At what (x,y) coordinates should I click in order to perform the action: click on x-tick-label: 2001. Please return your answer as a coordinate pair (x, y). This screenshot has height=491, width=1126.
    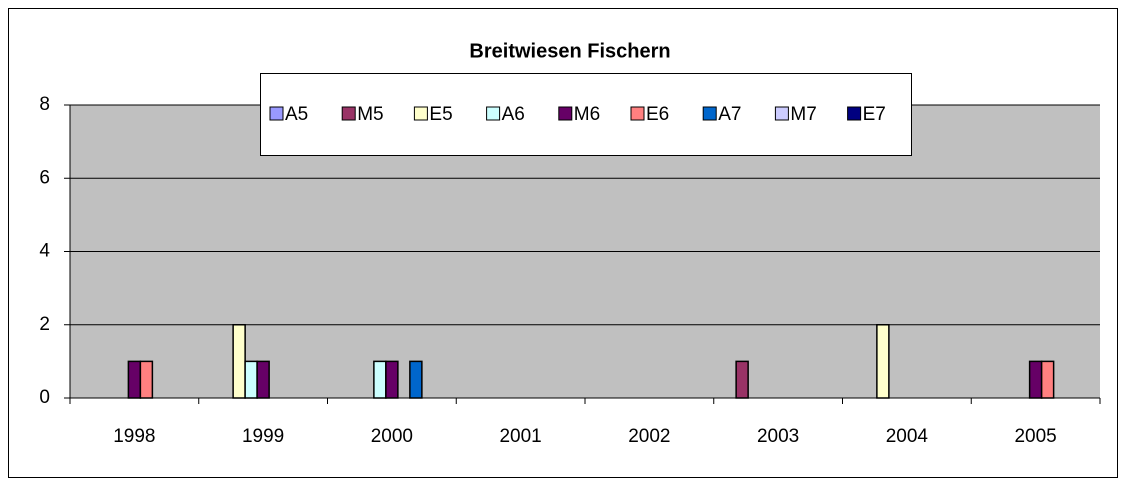
    Looking at the image, I should click on (520, 436).